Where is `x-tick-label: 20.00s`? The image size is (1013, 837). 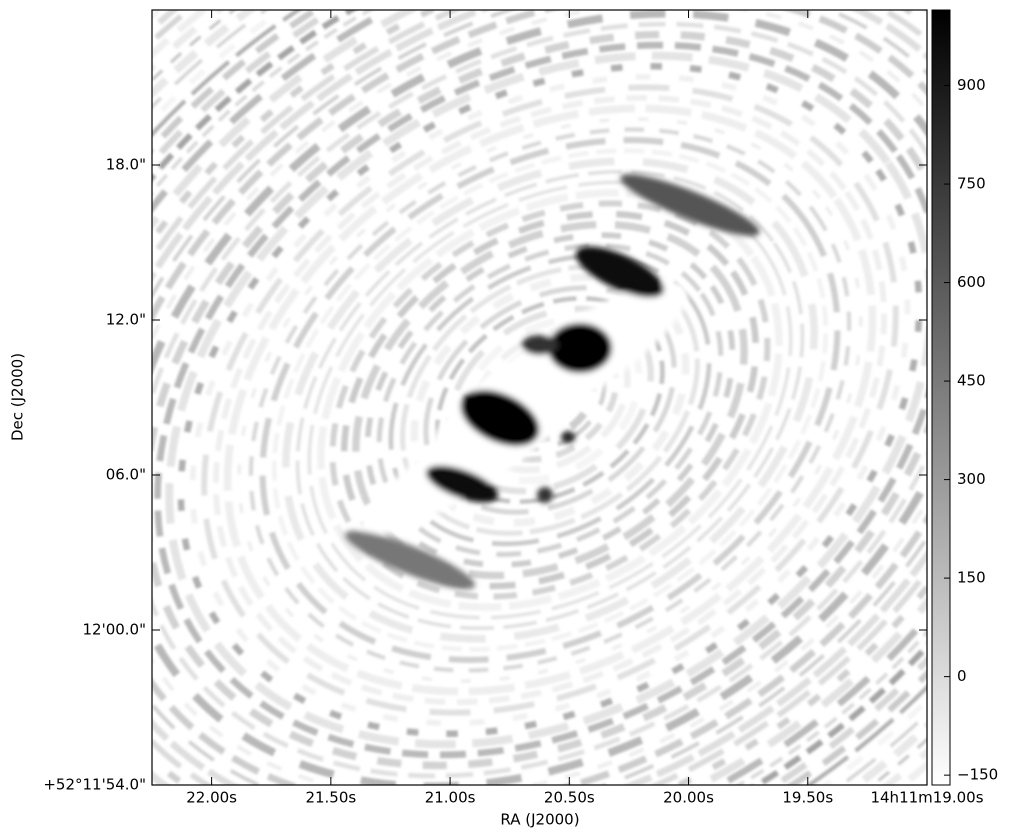
x-tick-label: 20.00s is located at coordinates (688, 798).